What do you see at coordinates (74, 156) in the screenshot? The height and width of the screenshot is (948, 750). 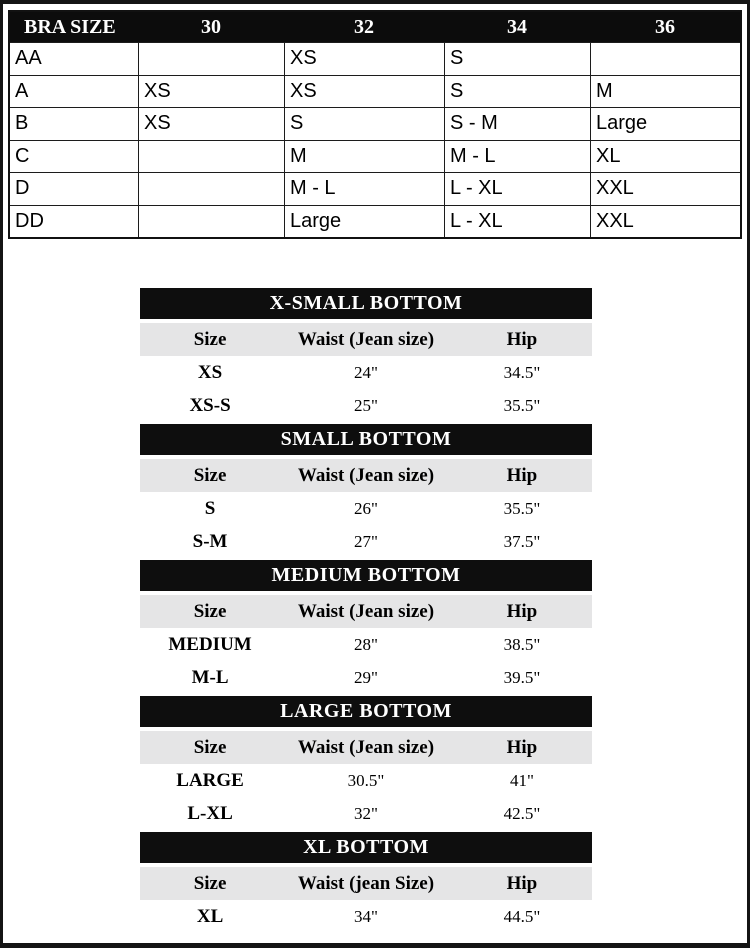 I see `bra-cup-label: C` at bounding box center [74, 156].